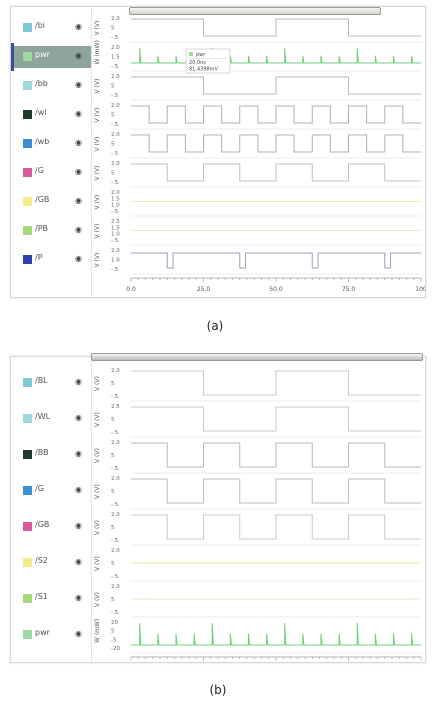 The width and height of the screenshot is (436, 708). What do you see at coordinates (51, 28) in the screenshot?
I see `signal-row: /bi ◉` at bounding box center [51, 28].